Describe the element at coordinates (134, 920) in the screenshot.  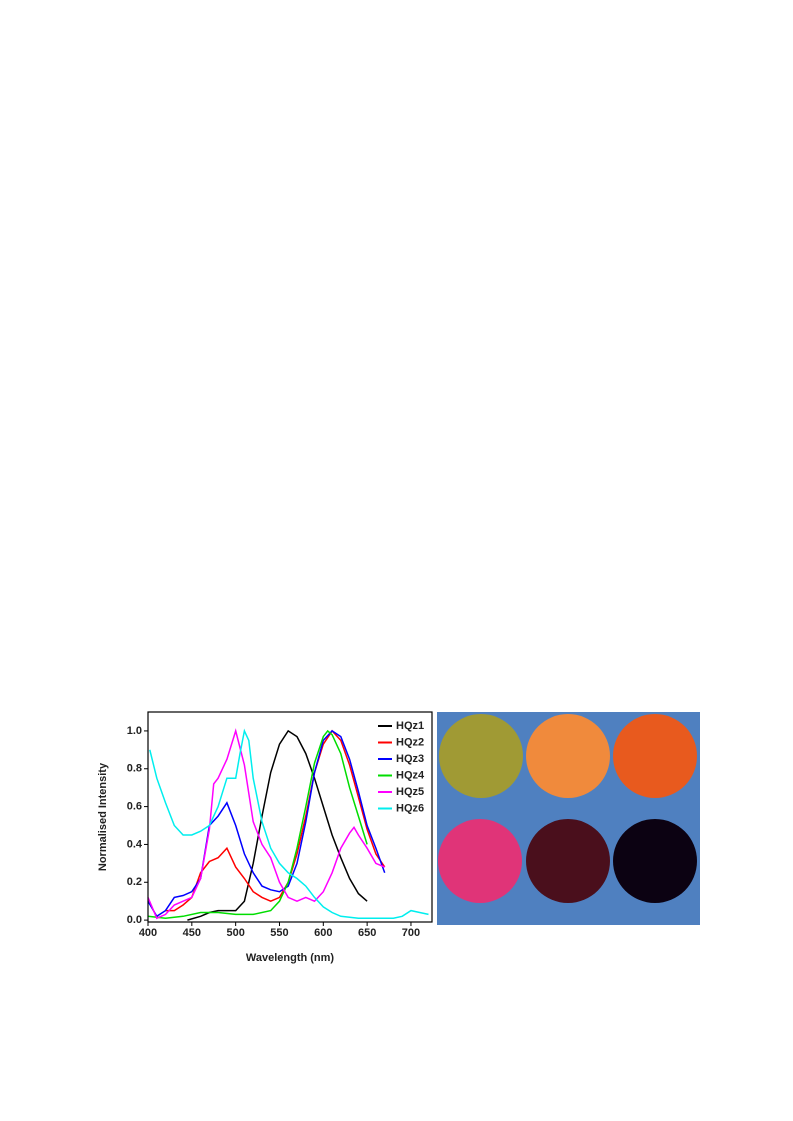
I see `y-tick-label: 0.0` at that location.